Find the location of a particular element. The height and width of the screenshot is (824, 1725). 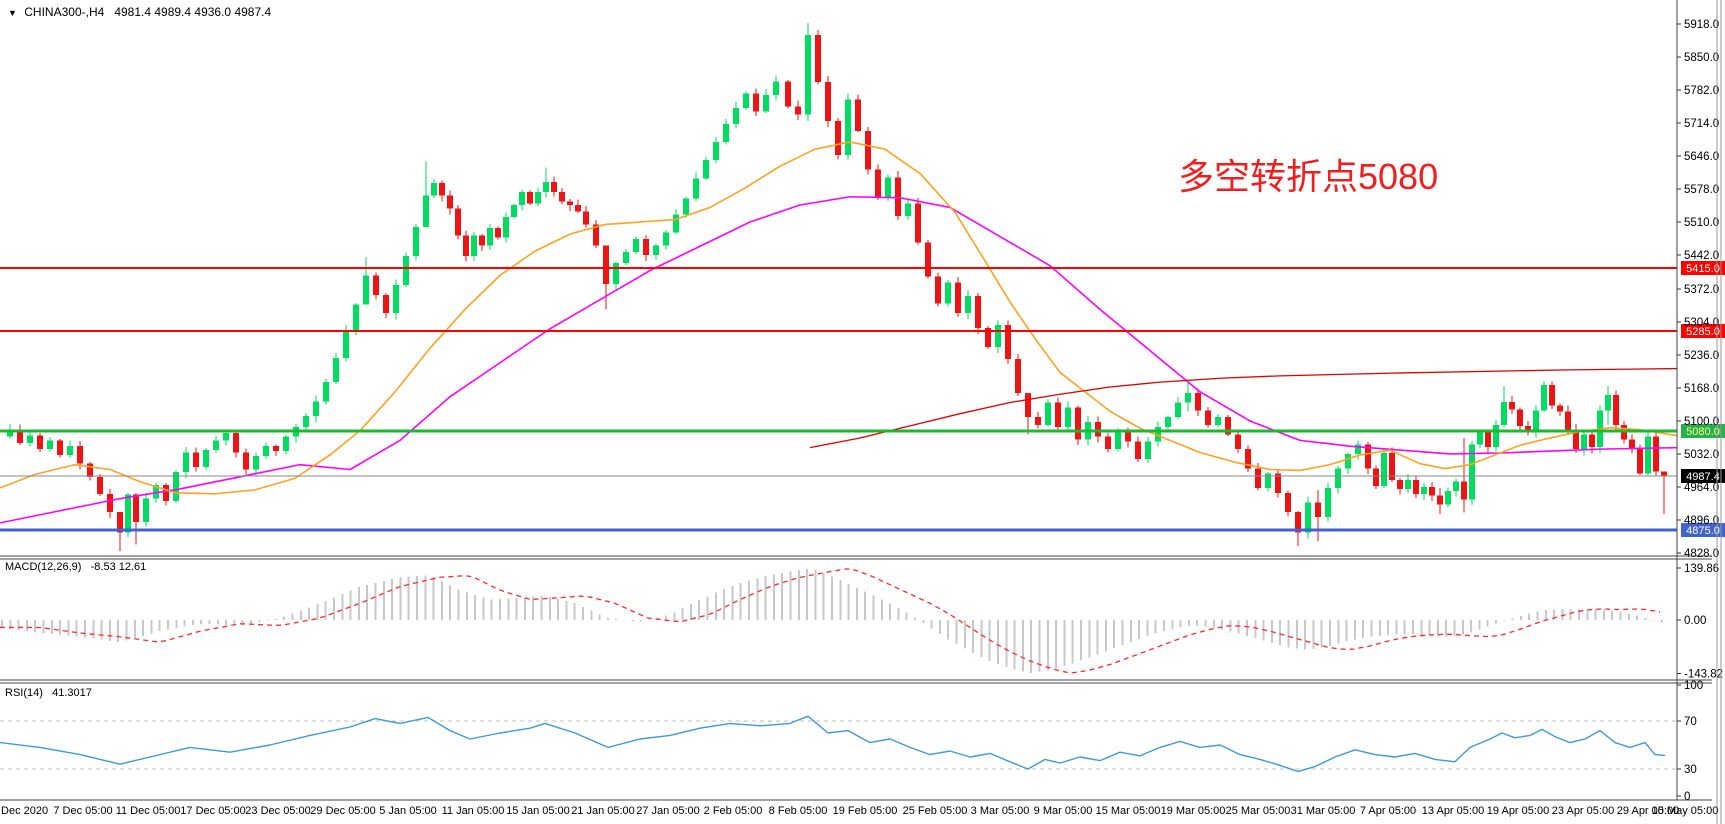

price-tag-4875.0: 4875.0 is located at coordinates (1703, 530).